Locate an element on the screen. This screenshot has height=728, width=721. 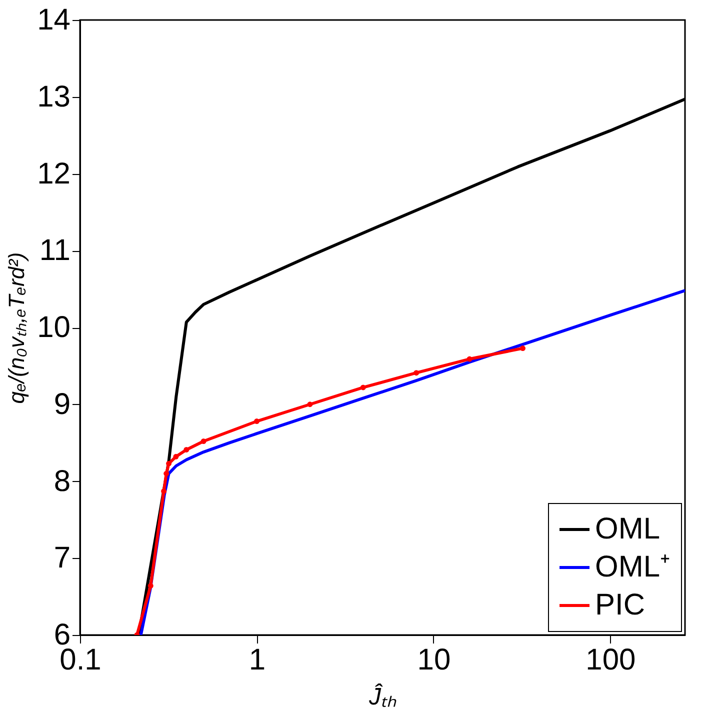
x-tick-label: 1 is located at coordinates (257, 660).